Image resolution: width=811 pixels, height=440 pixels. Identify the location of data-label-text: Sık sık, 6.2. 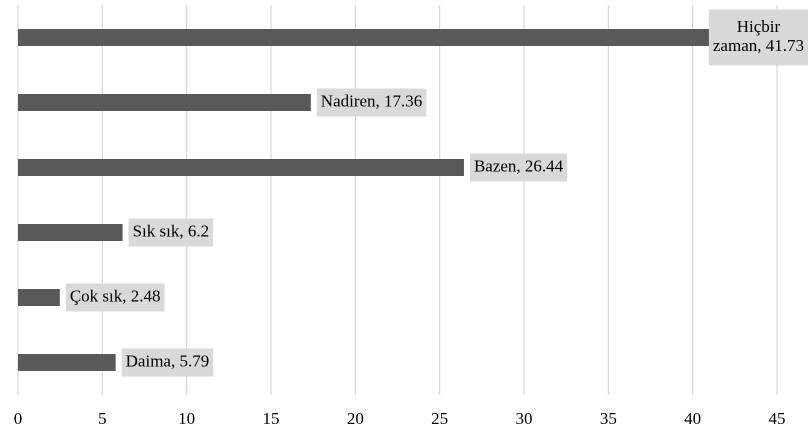
(171, 230).